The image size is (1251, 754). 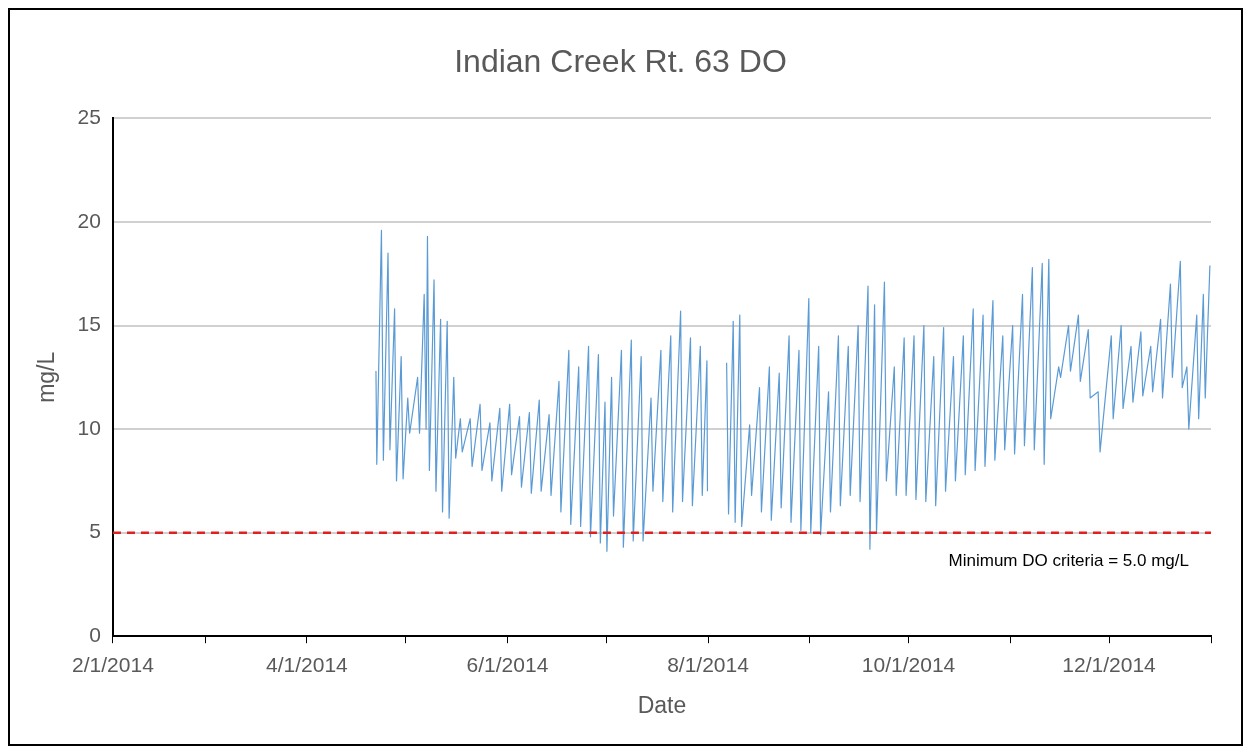 I want to click on y-tick-label: 10, so click(x=89, y=427).